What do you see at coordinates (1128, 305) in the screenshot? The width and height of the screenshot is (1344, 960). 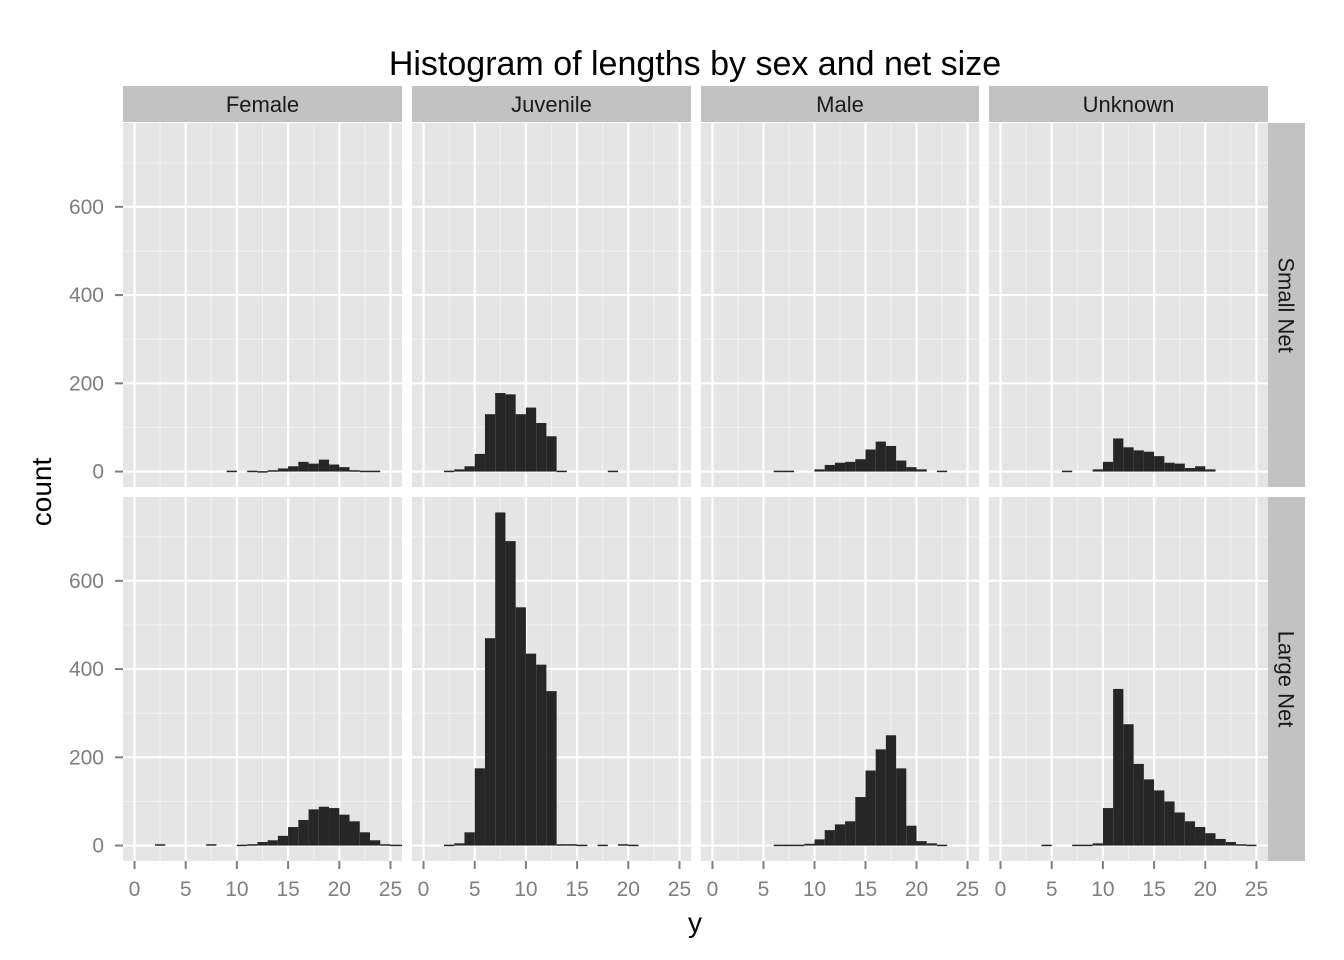 I see `panel-unknown-small-net` at bounding box center [1128, 305].